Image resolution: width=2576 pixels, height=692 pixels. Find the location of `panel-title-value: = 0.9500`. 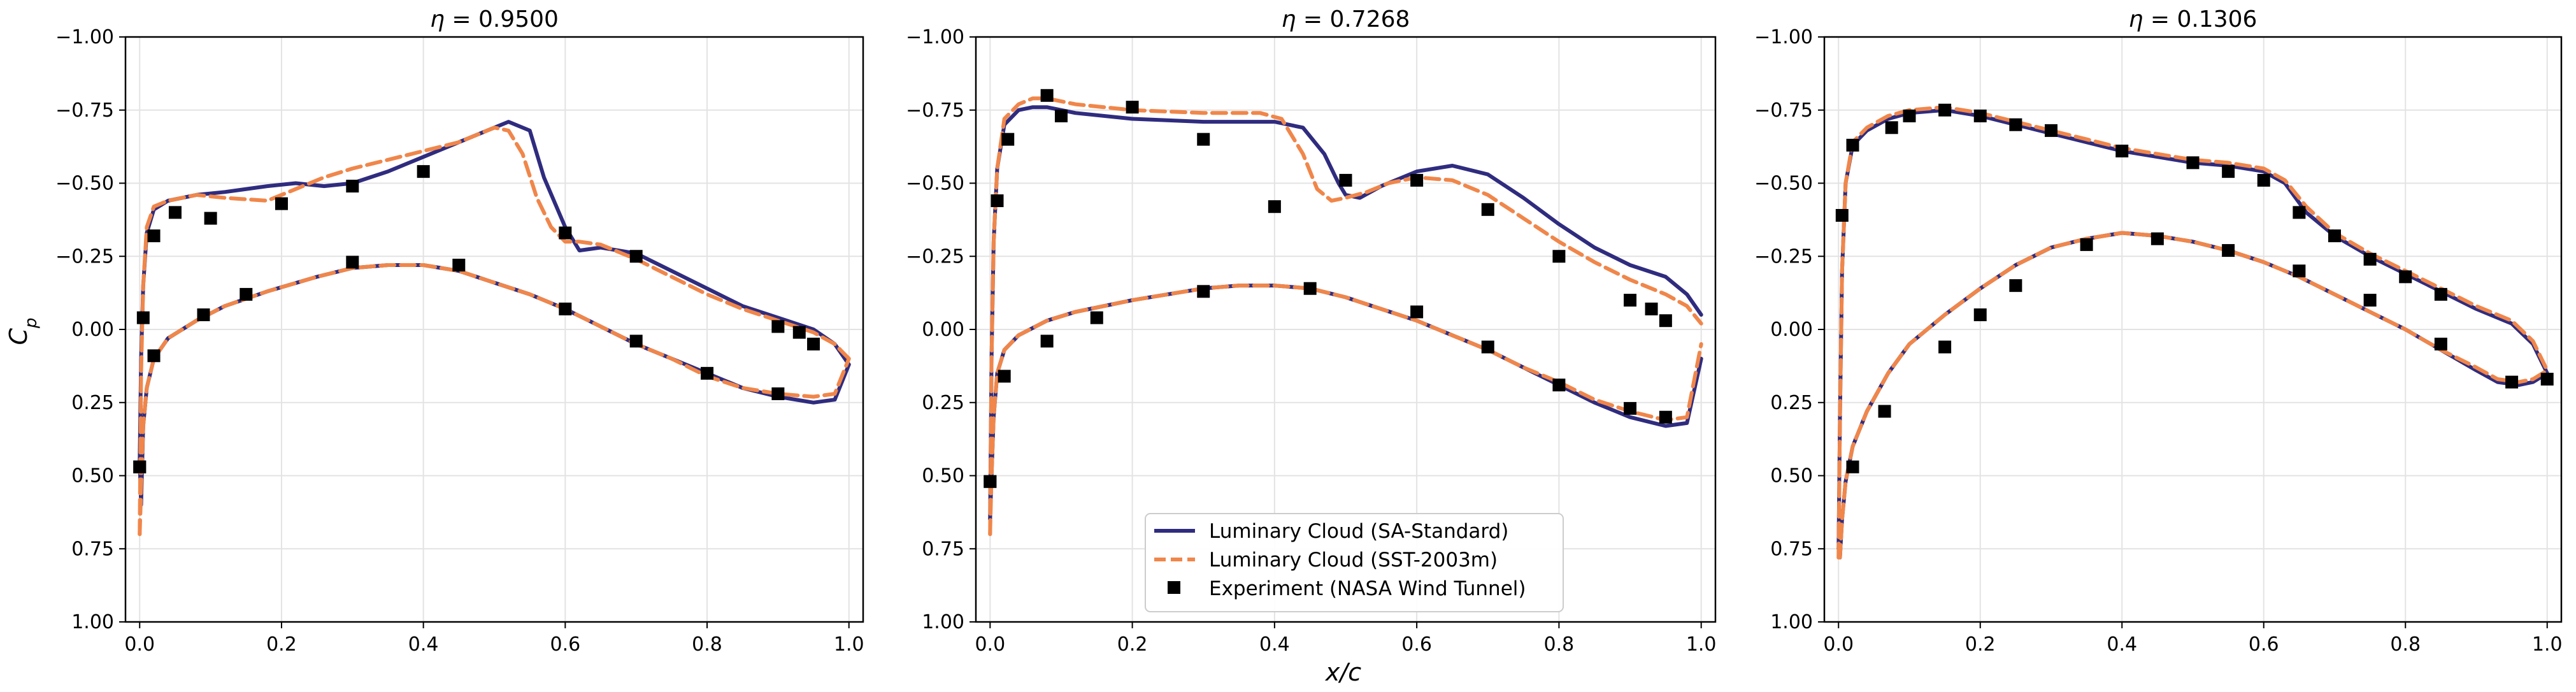

panel-title-value: = 0.9500 is located at coordinates (502, 19).